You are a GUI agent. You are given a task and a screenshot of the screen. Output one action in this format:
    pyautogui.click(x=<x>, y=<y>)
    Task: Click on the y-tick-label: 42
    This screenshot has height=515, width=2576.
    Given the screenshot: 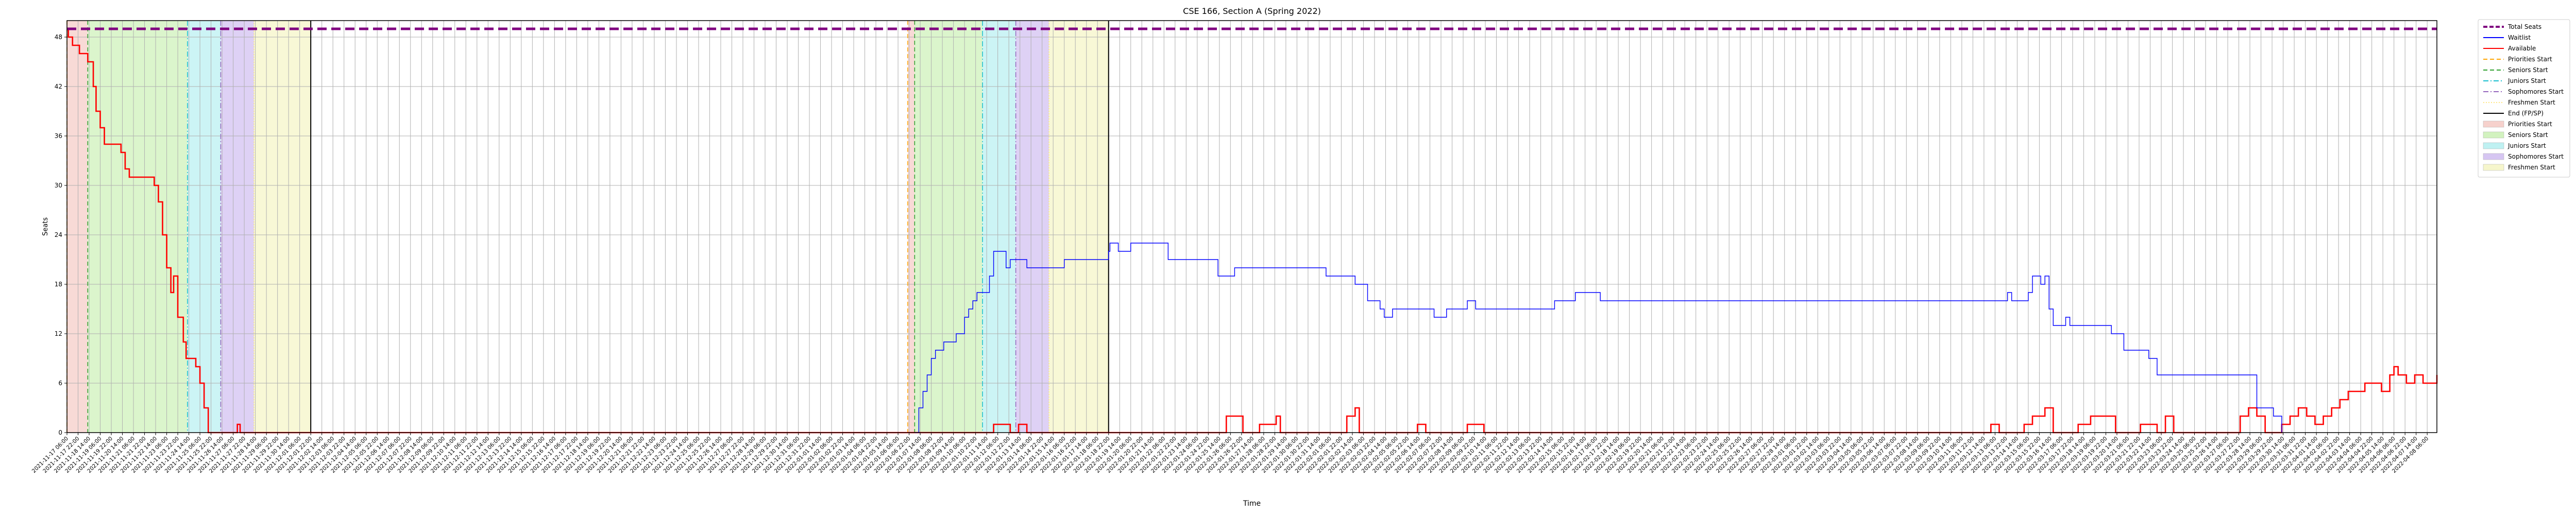 What is the action you would take?
    pyautogui.click(x=59, y=87)
    